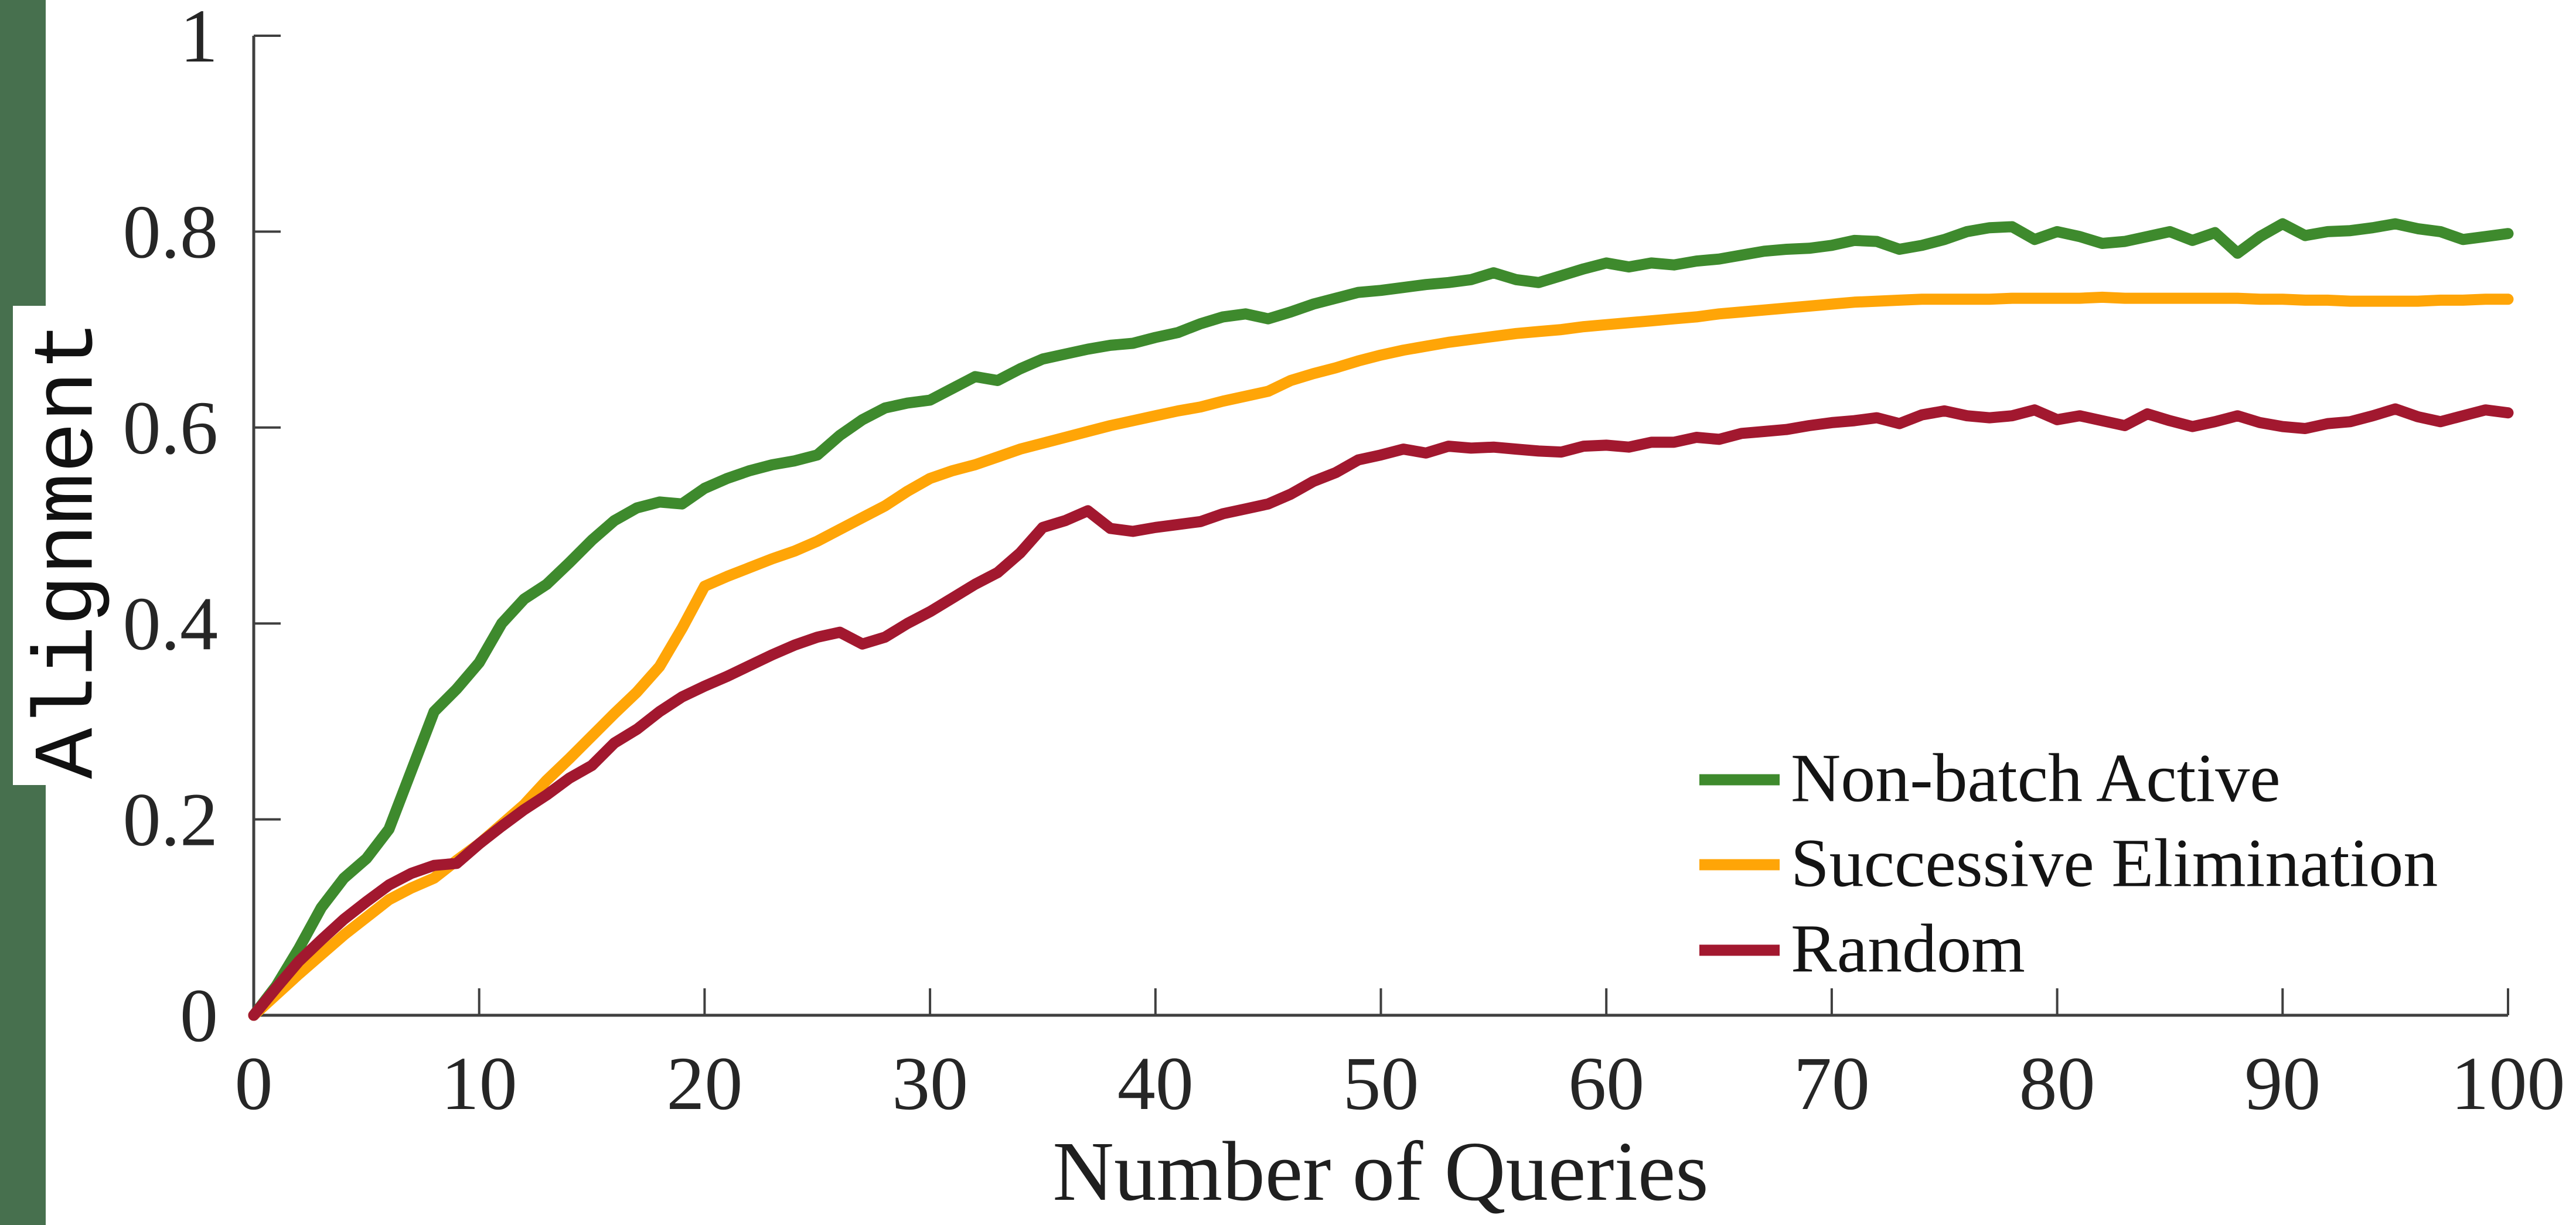 This screenshot has width=2576, height=1225. Describe the element at coordinates (1739, 950) in the screenshot. I see `legend-swatch-random` at that location.